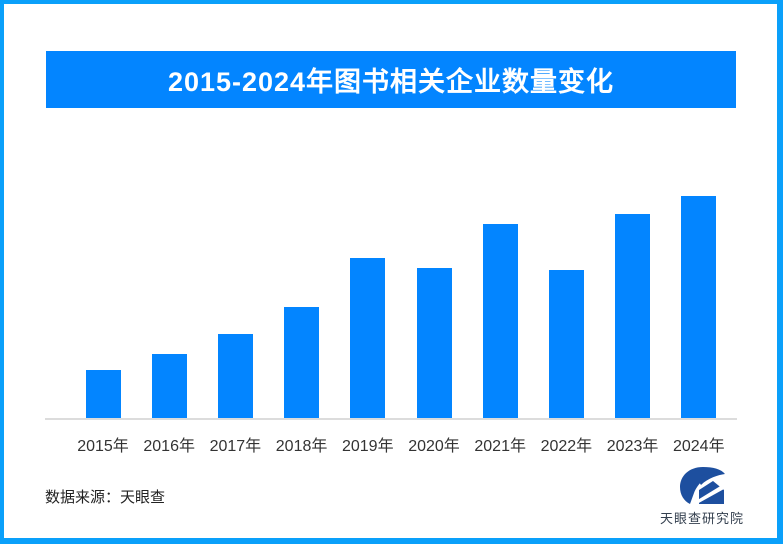 The width and height of the screenshot is (783, 544). I want to click on bar-2020年, so click(434, 343).